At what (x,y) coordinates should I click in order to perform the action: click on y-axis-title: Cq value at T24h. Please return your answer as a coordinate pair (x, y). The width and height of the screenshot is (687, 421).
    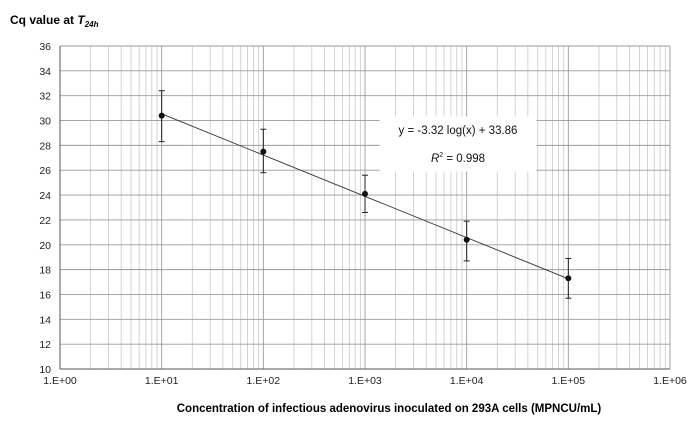
    Looking at the image, I should click on (54, 21).